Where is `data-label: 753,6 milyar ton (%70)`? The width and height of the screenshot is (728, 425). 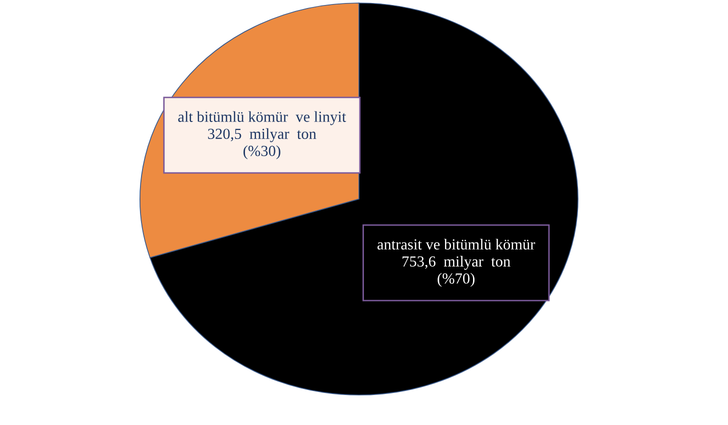
data-label: 753,6 milyar ton (%70) is located at coordinates (456, 271).